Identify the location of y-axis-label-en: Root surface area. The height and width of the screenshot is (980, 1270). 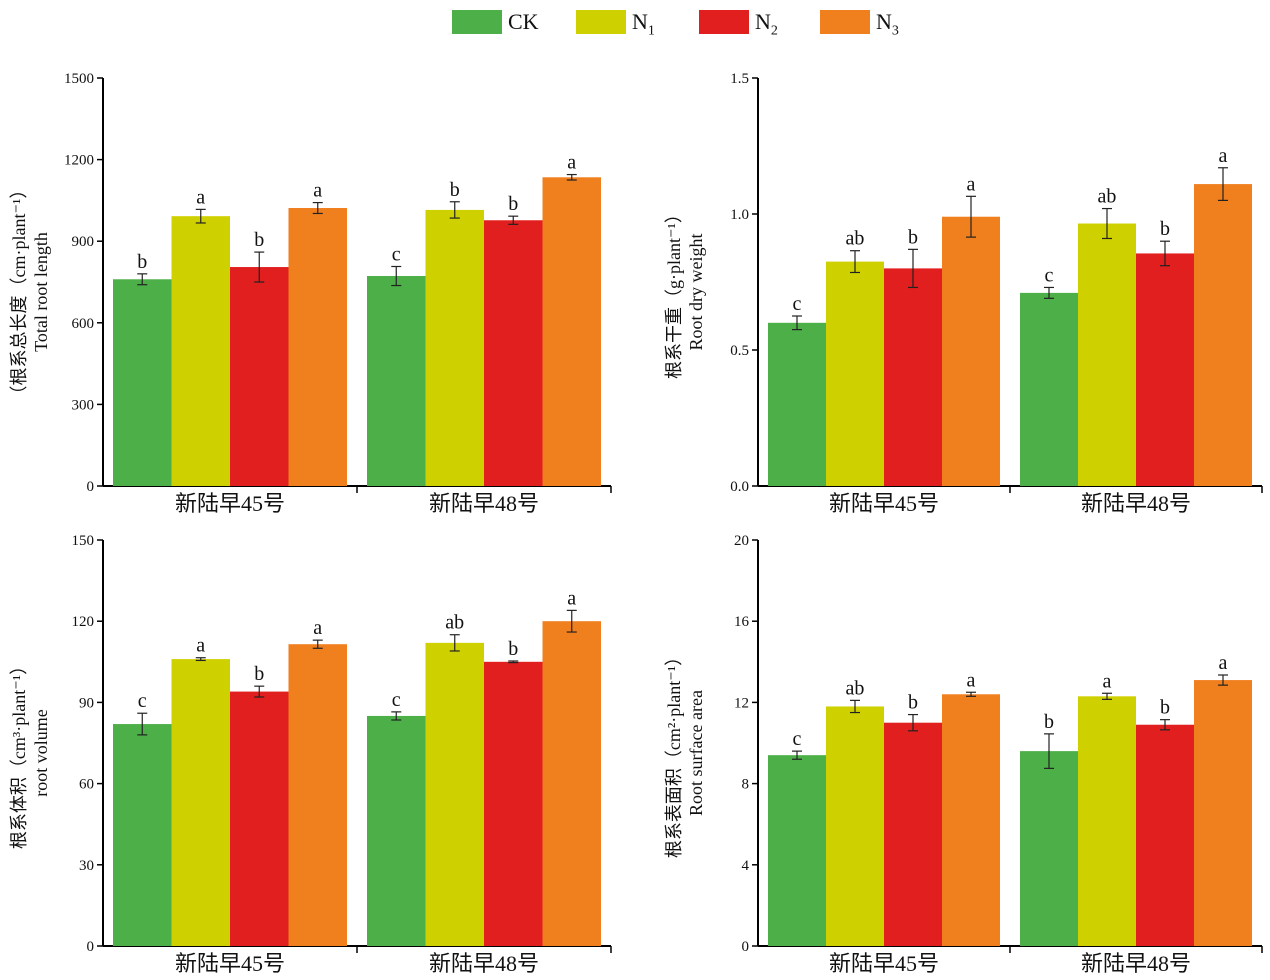
(696, 753).